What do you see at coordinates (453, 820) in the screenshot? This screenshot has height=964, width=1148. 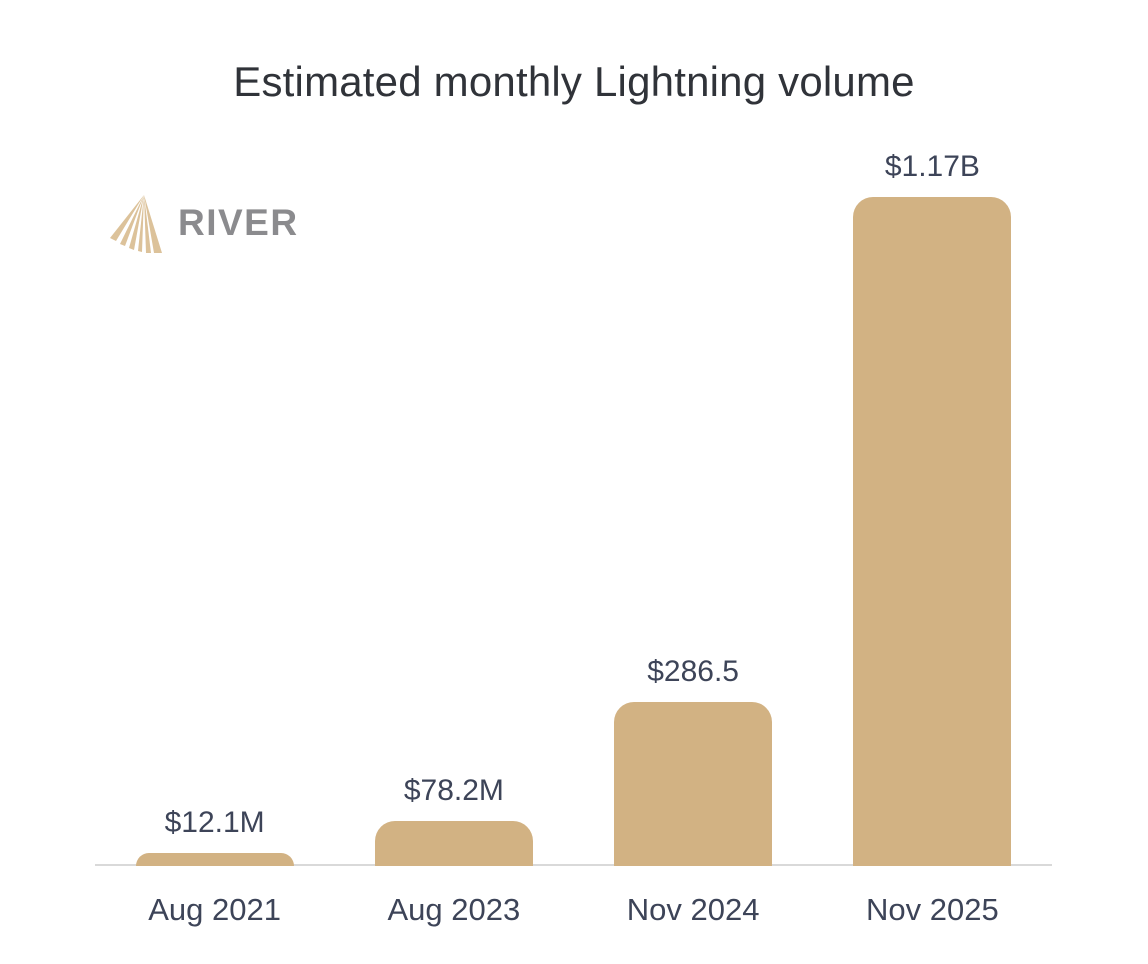 I see `bar-group: $78.2M` at bounding box center [453, 820].